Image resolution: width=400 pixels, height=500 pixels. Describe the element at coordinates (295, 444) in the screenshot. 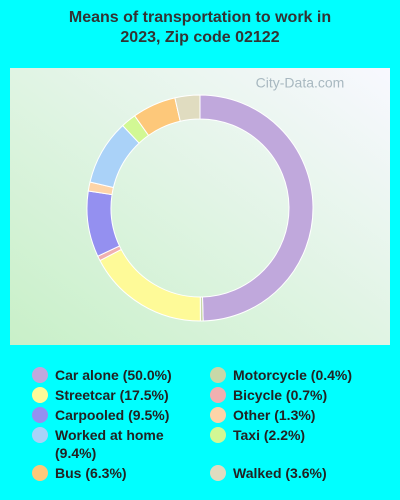

I see `legend-item: Taxi (2.2%)` at that location.